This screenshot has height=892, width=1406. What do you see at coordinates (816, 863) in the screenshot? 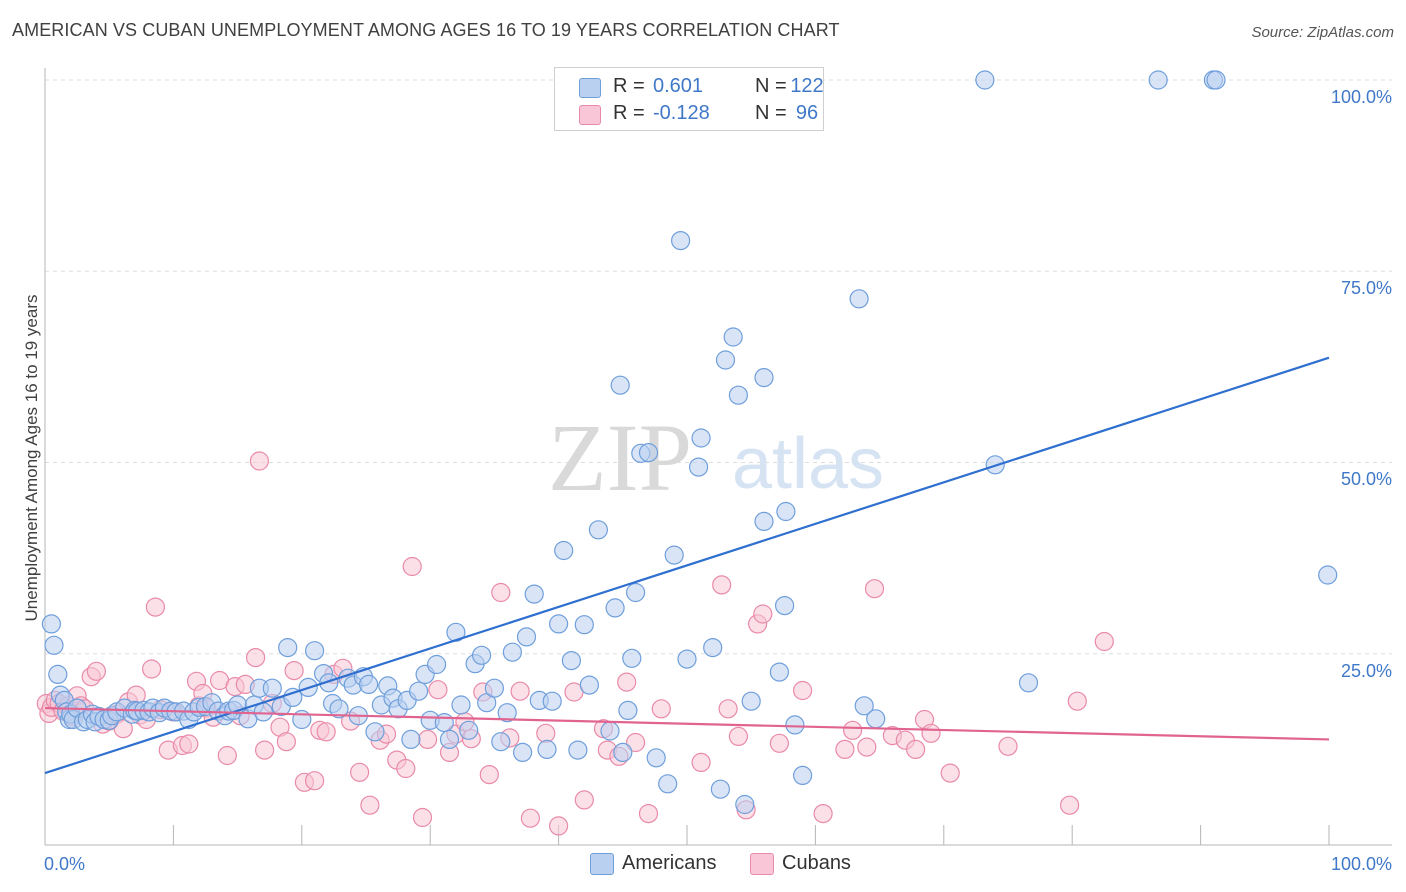
I see `cubans-legend-label: Cubans` at bounding box center [816, 863].